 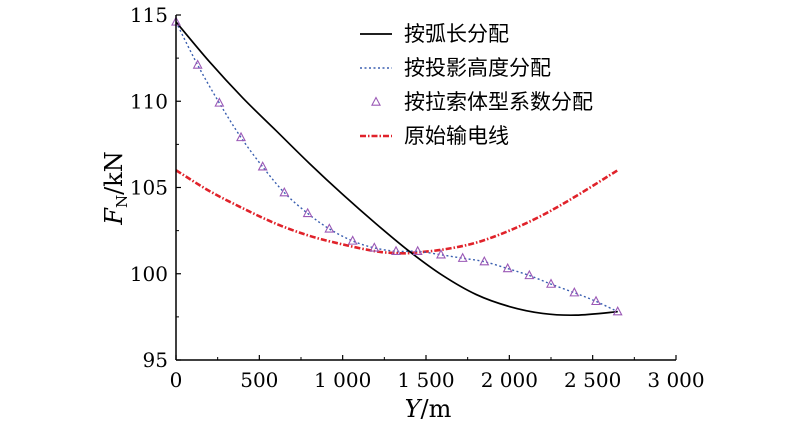 What do you see at coordinates (425, 380) in the screenshot?
I see `x-tick-label: 1 500` at bounding box center [425, 380].